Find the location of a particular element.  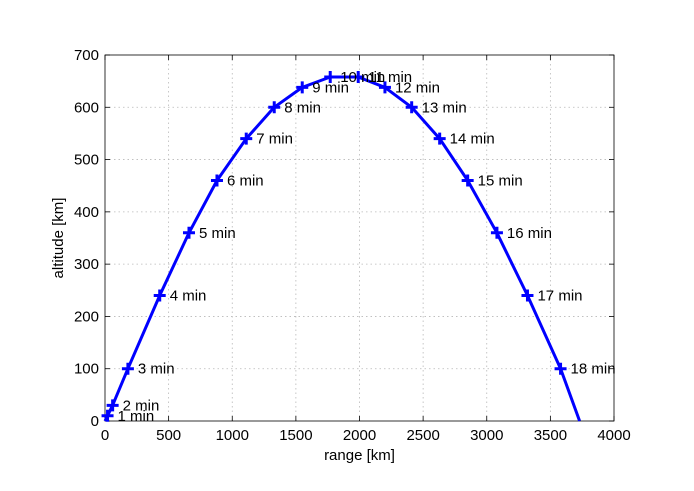

time-marker-label: 11 min is located at coordinates (390, 77).